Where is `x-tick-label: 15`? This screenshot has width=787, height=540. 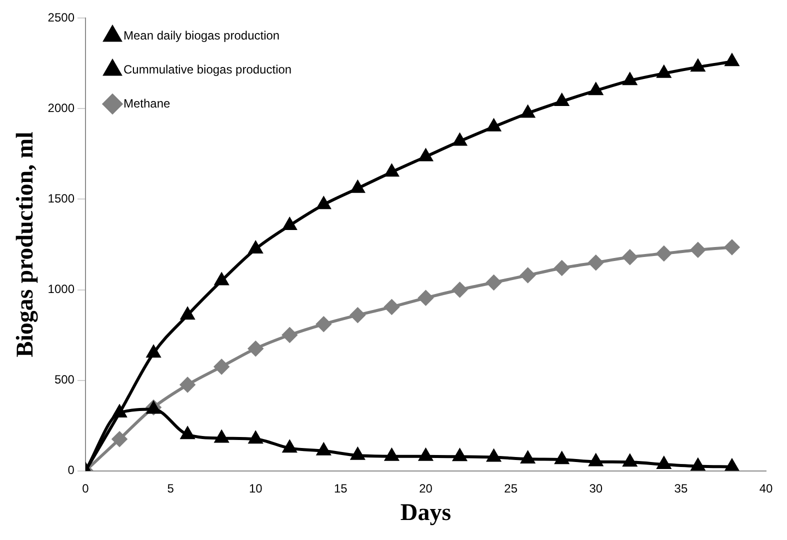
x-tick-label: 15 is located at coordinates (341, 488).